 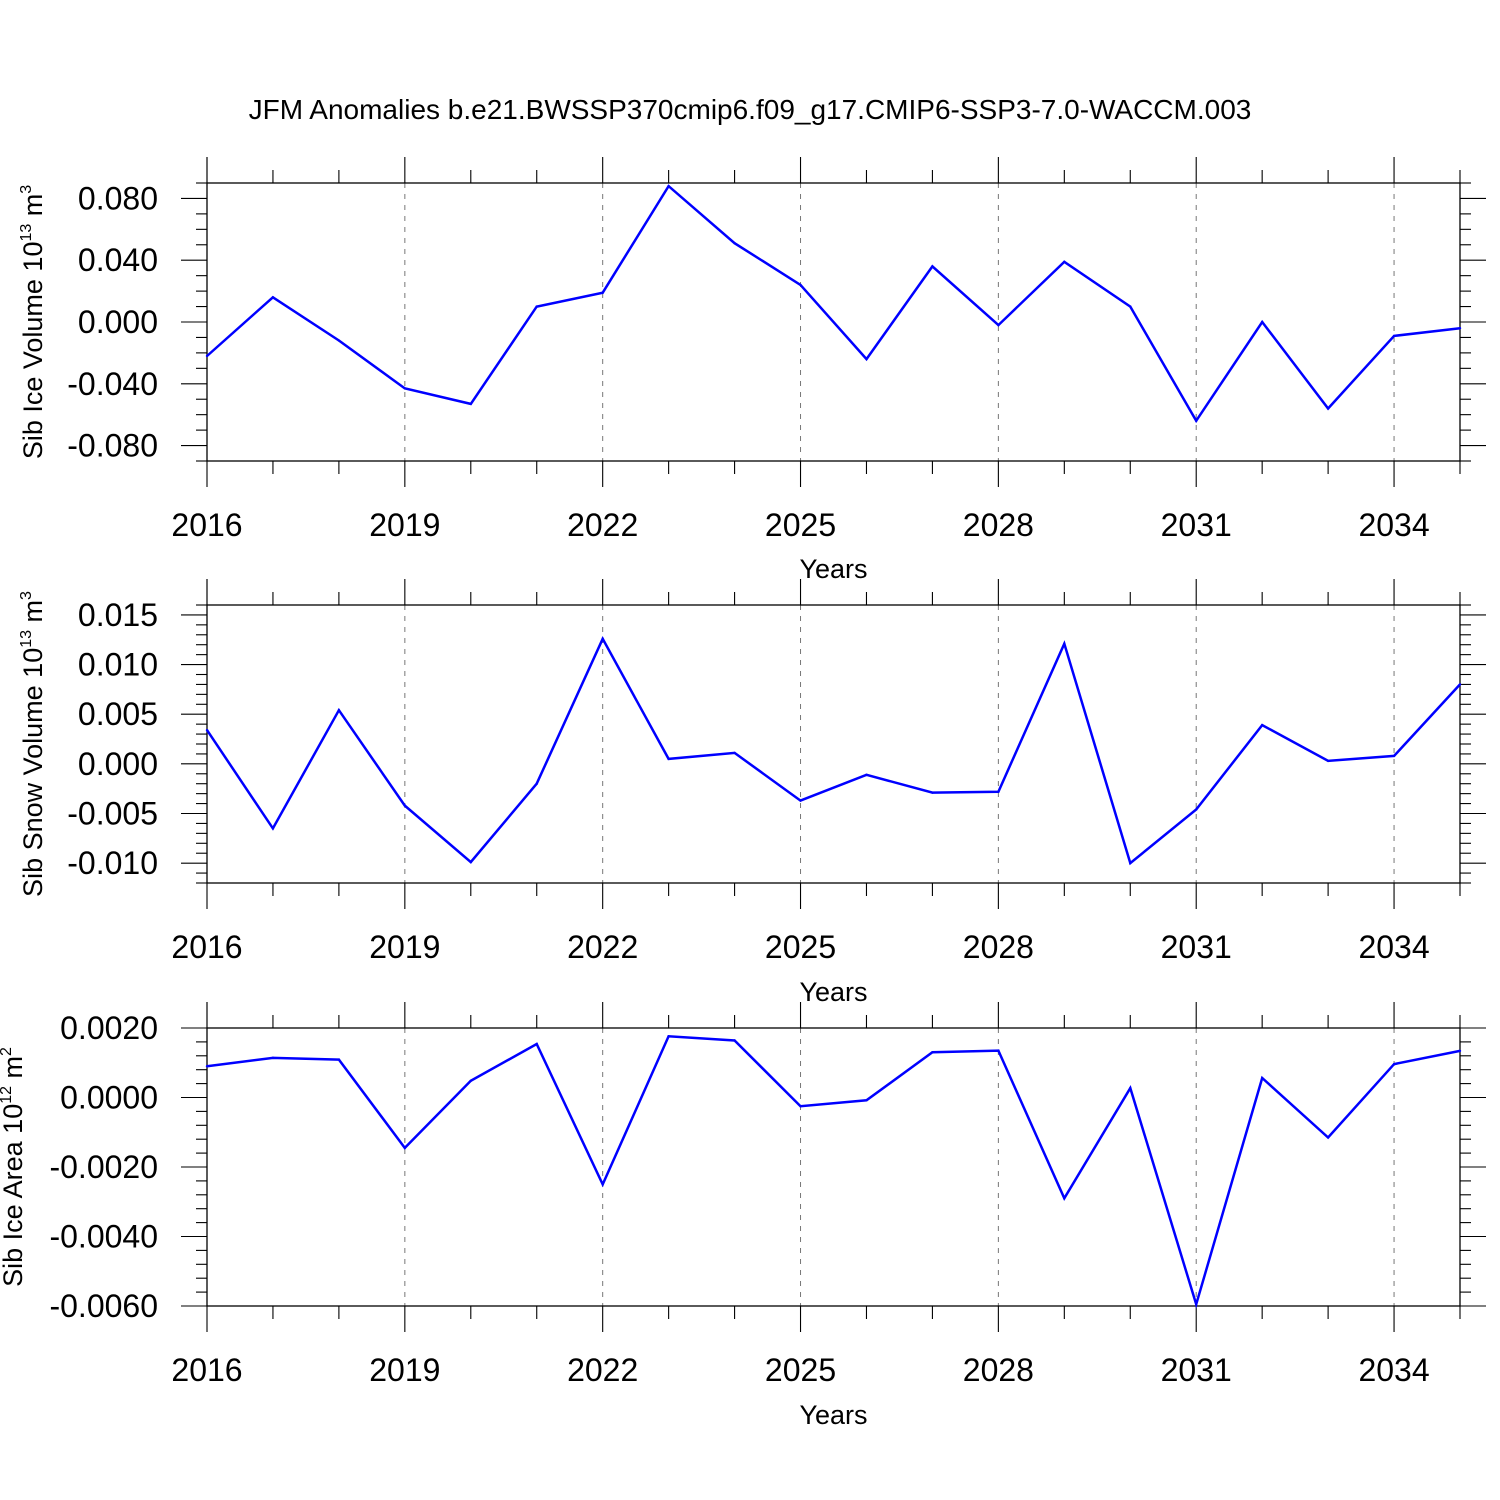 I want to click on y-axis-title: Sib Ice Volume 1013 m3, so click(x=33, y=322).